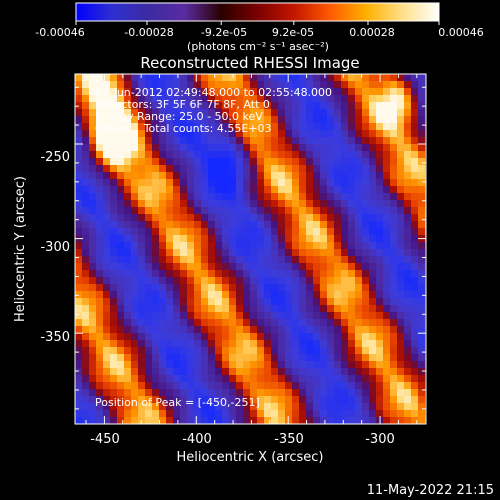  What do you see at coordinates (380, 439) in the screenshot?
I see `x-tick-label-3: -300` at bounding box center [380, 439].